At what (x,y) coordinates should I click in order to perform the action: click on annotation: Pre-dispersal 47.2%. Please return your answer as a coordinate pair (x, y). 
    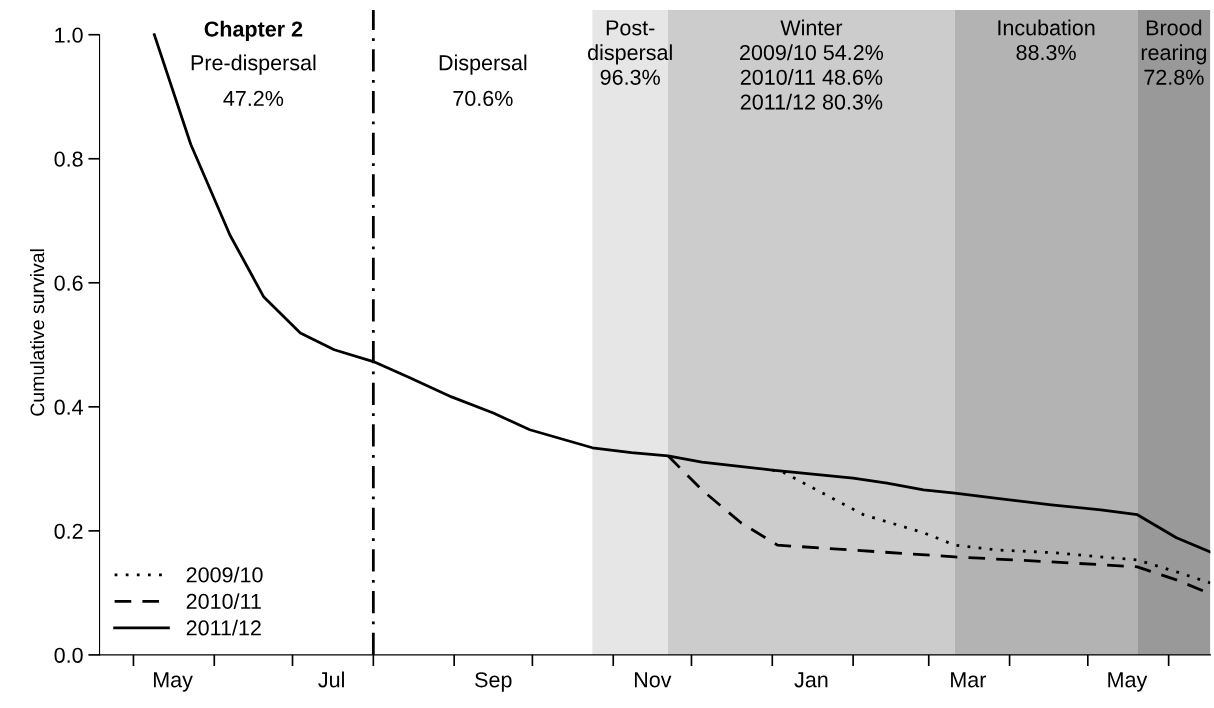
    Looking at the image, I should click on (253, 80).